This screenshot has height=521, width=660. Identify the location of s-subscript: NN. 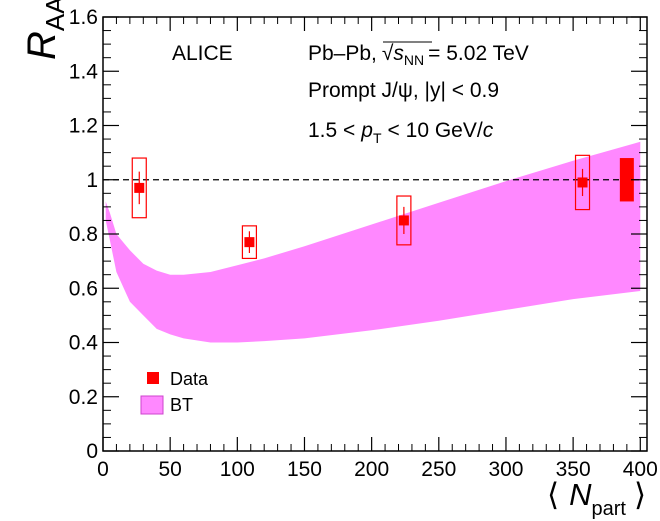
(414, 60).